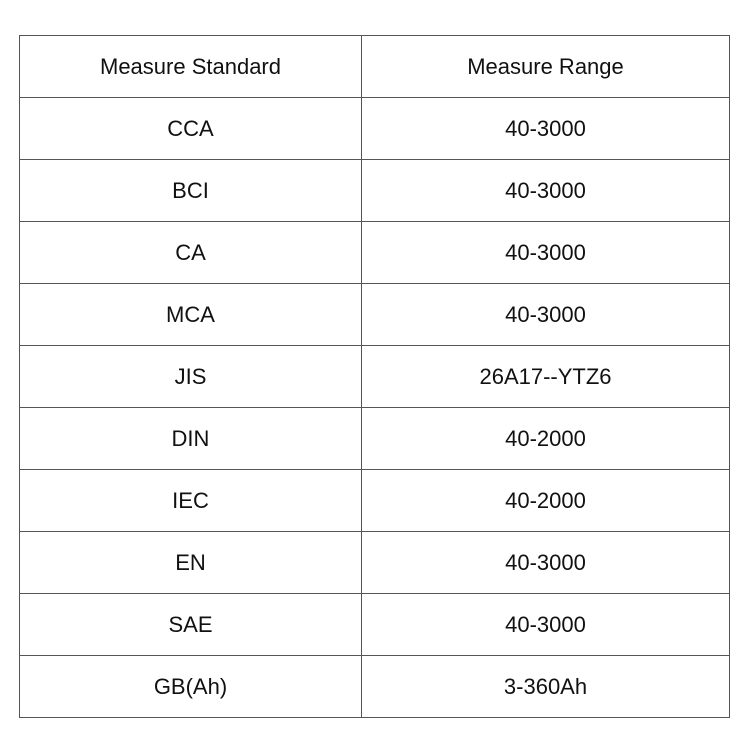  I want to click on table-row: CCA 40-3000, so click(374, 128).